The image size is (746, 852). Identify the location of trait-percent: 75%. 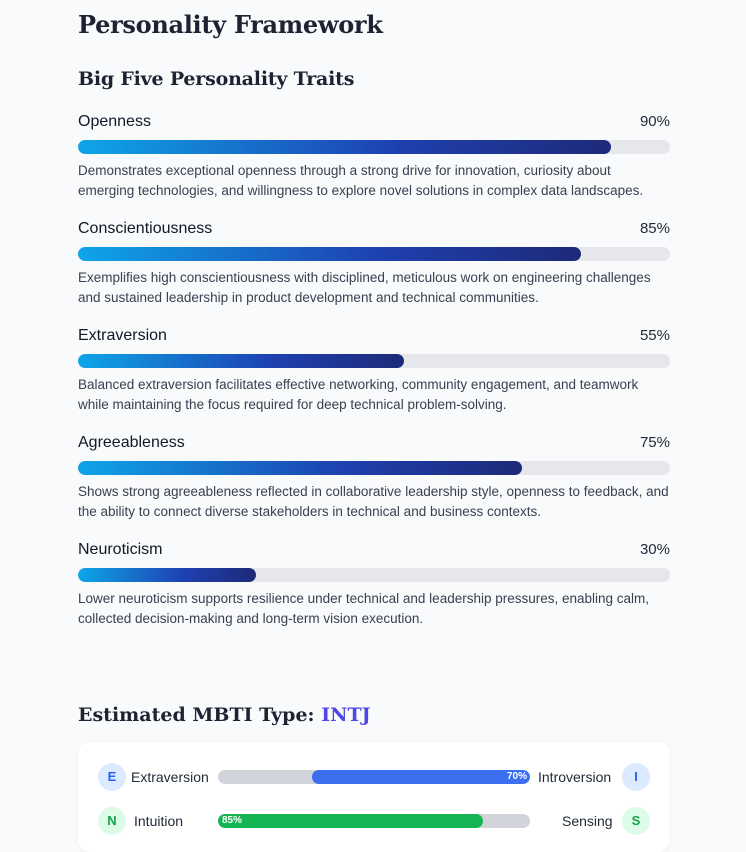
(654, 442).